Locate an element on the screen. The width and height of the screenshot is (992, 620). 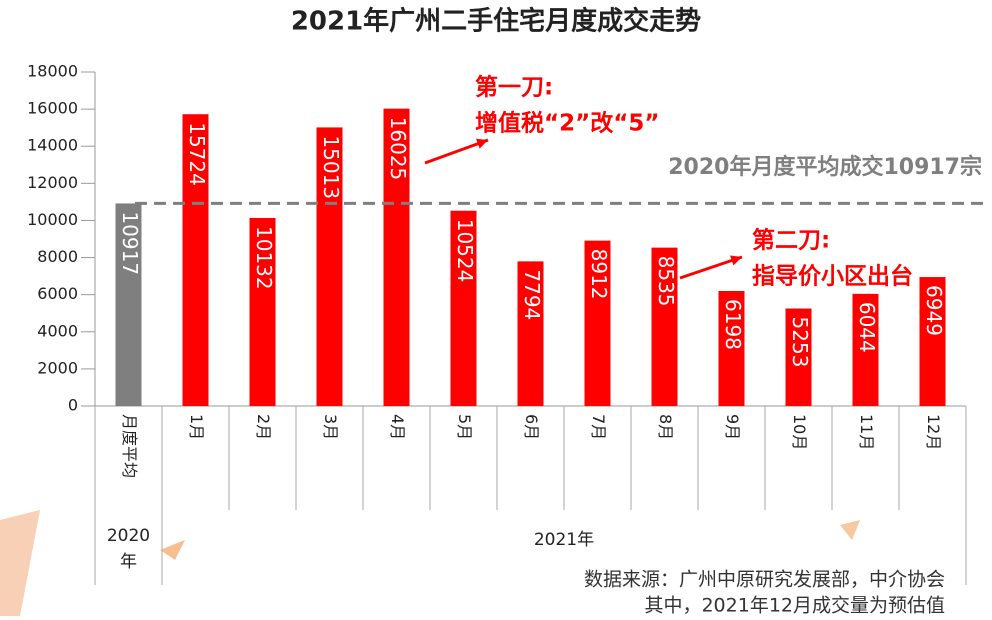
value-label: 8535 is located at coordinates (666, 281).